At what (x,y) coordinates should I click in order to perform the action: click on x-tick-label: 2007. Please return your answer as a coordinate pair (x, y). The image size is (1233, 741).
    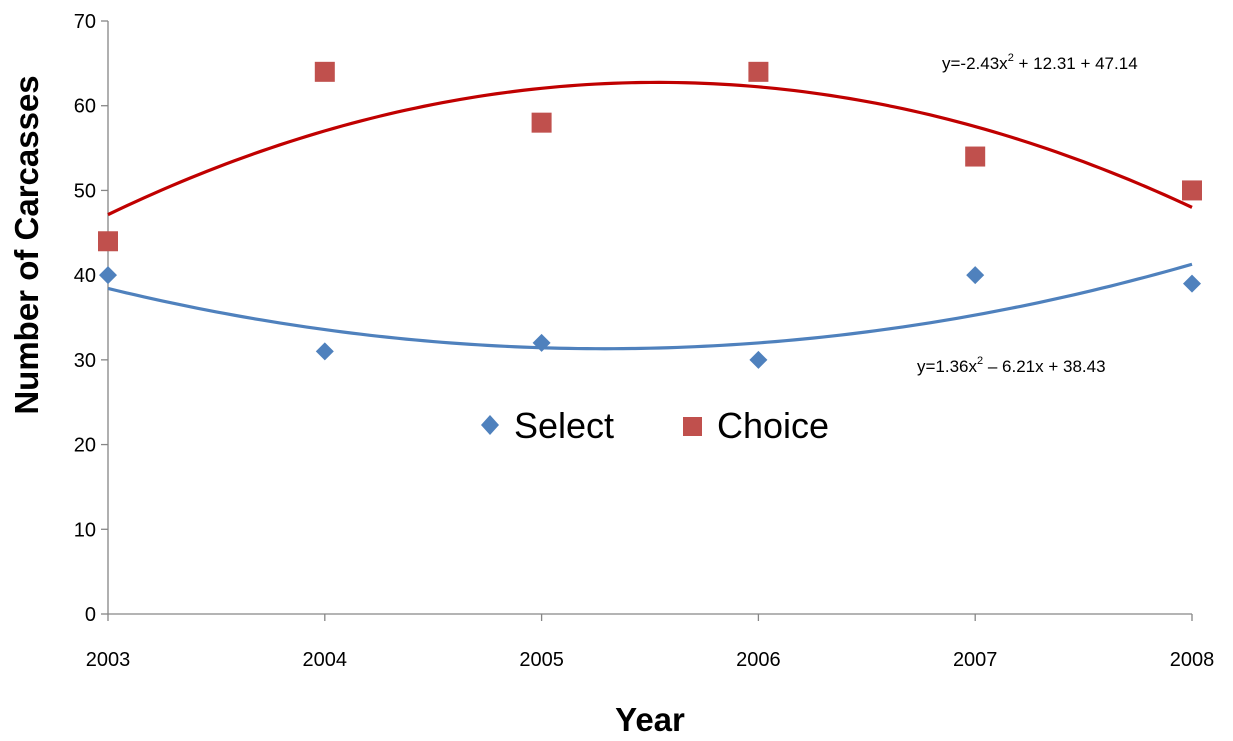
    Looking at the image, I should click on (975, 660).